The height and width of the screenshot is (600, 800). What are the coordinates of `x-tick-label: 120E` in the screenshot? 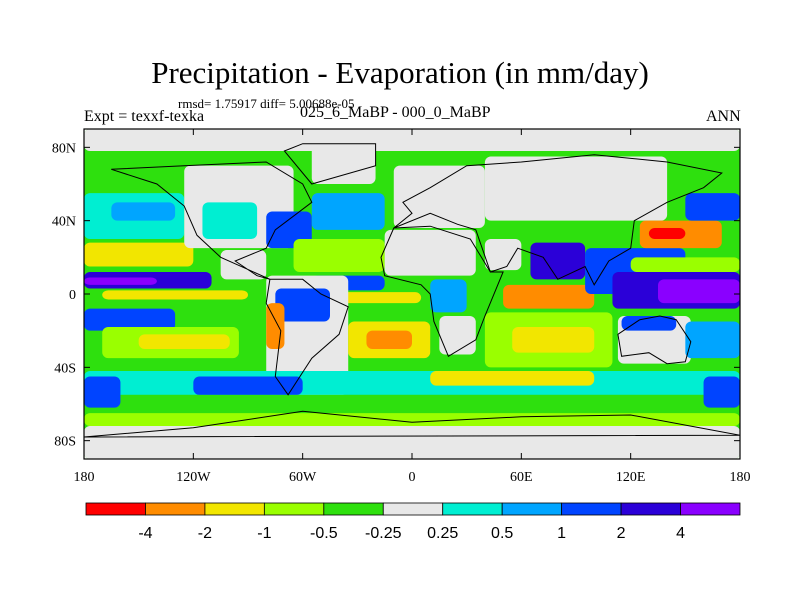 It's located at (631, 477).